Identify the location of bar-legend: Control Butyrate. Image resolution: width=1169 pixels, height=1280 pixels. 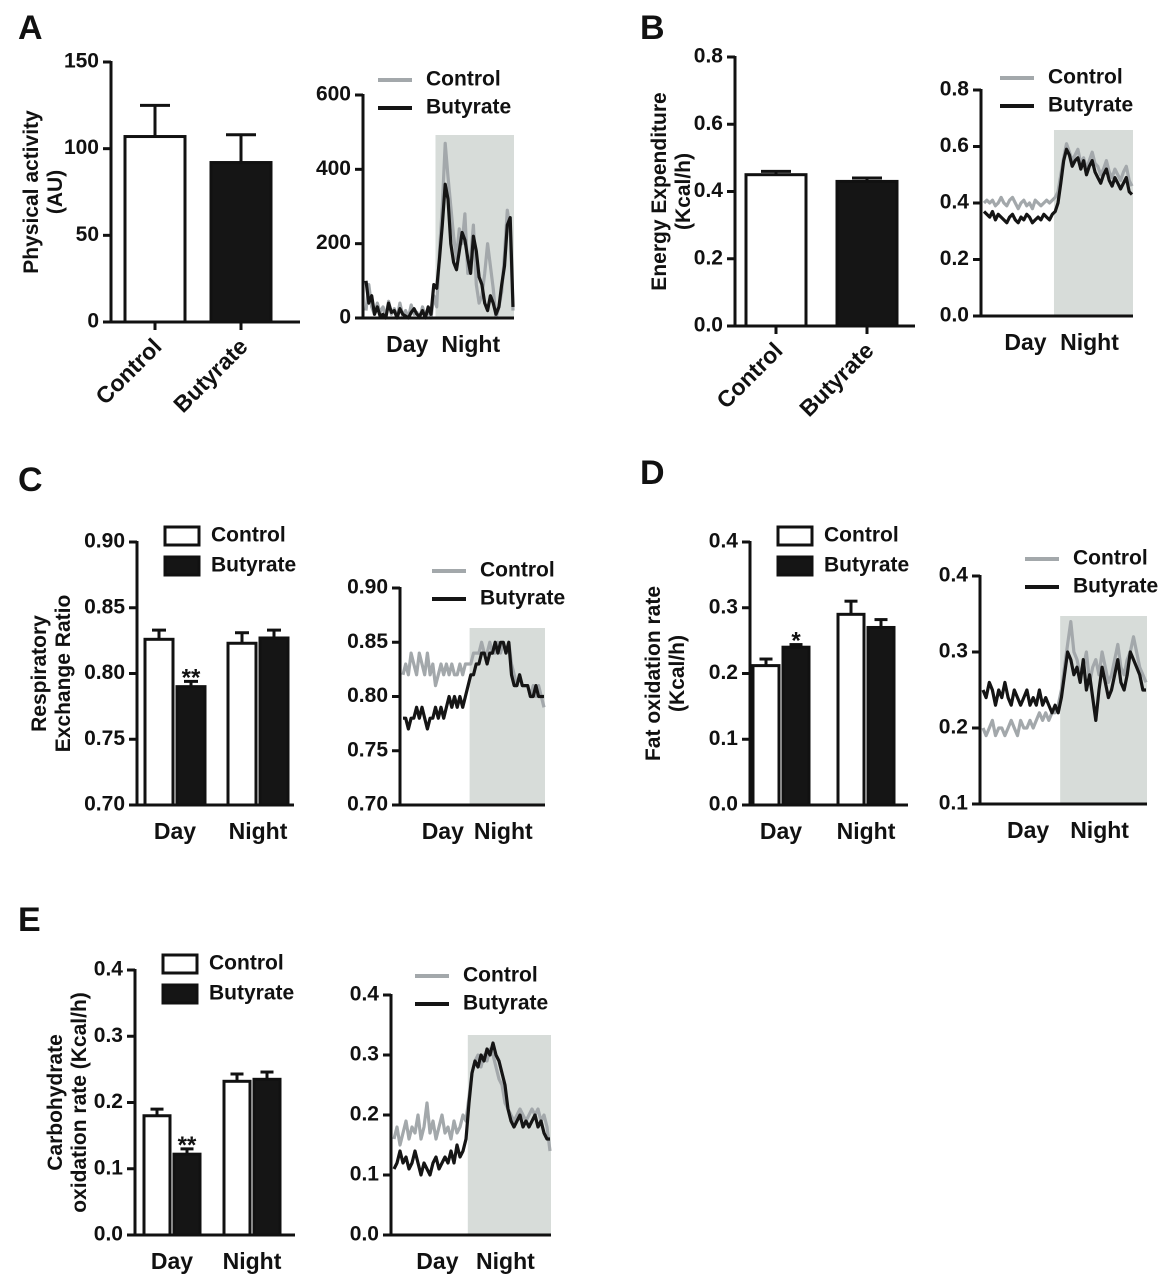
(227, 978).